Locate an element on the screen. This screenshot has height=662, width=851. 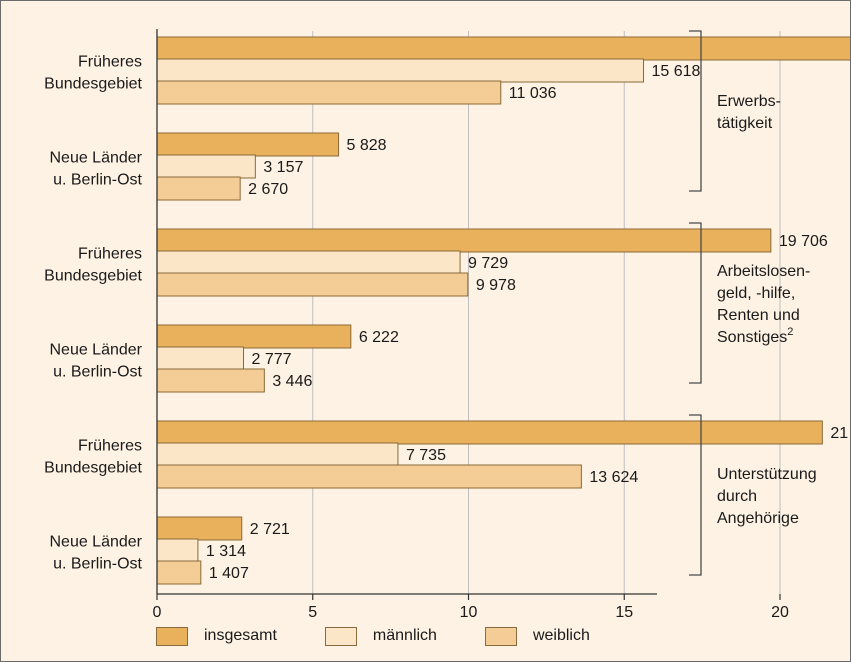
x-tick-label: 0 is located at coordinates (157, 612).